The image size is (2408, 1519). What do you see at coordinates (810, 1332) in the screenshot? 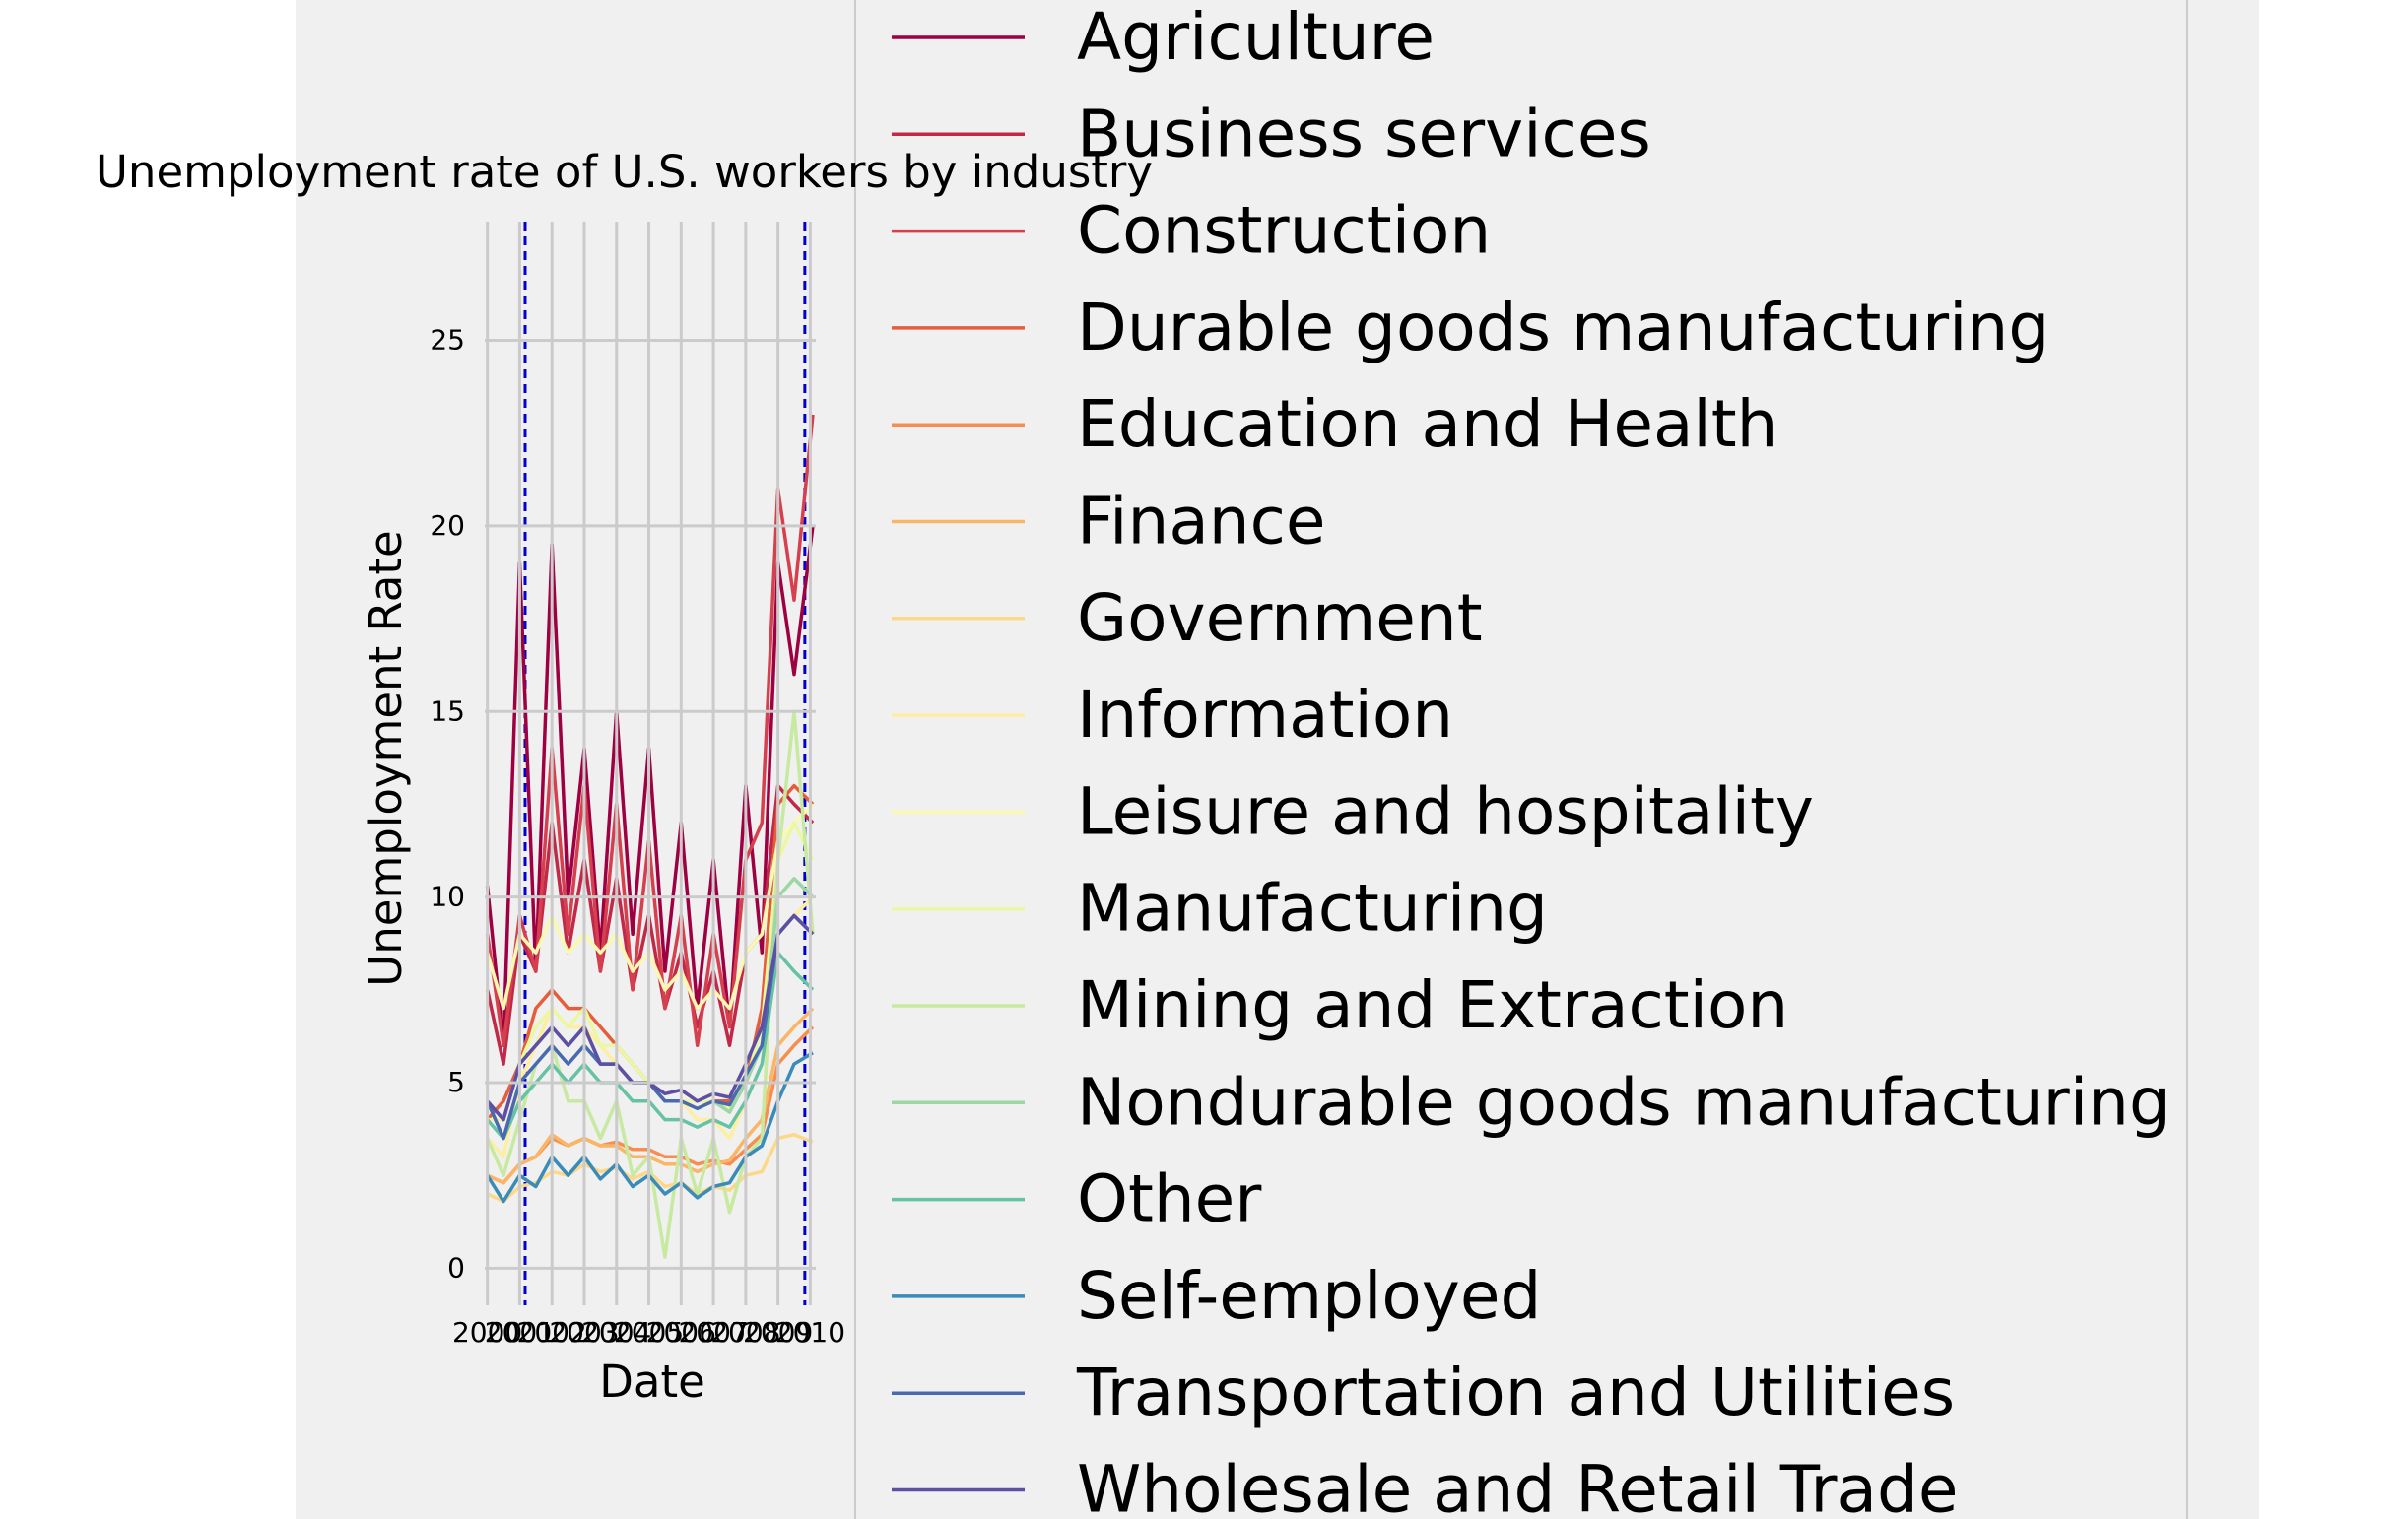
I see `x-tick-label: 2010` at bounding box center [810, 1332].